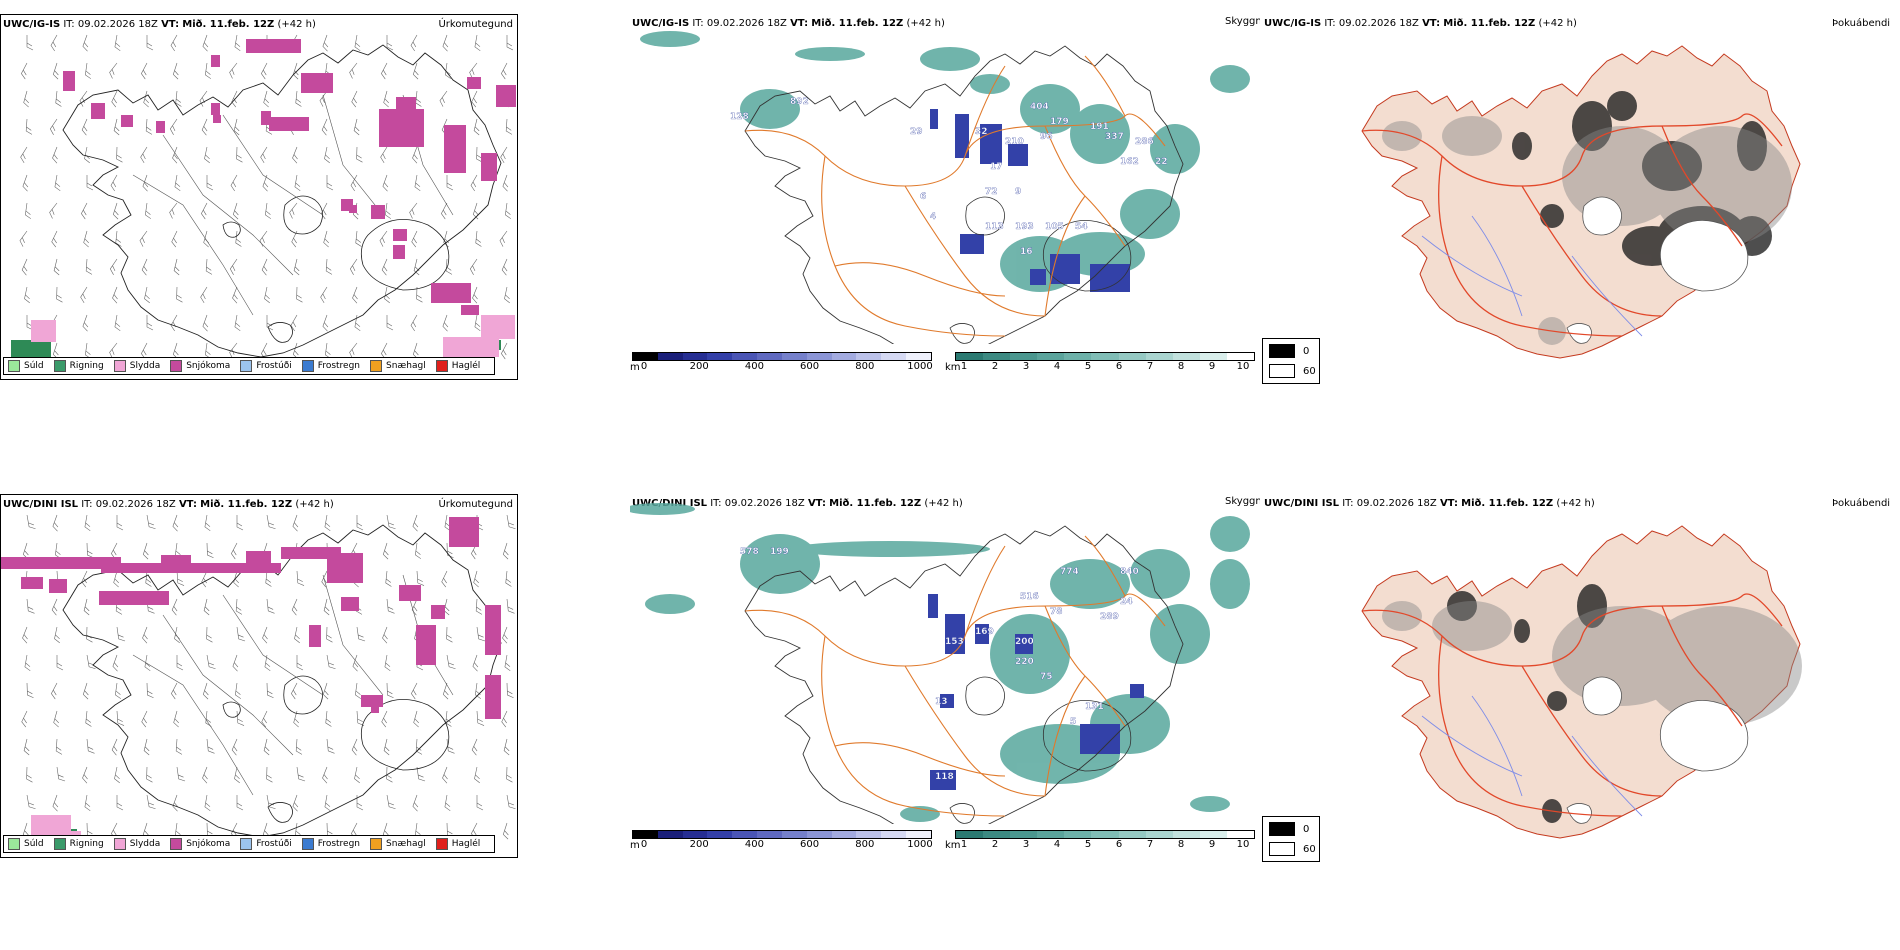 The width and height of the screenshot is (1900, 950). Describe the element at coordinates (1046, 137) in the screenshot. I see `cloud-base-label: 96` at that location.